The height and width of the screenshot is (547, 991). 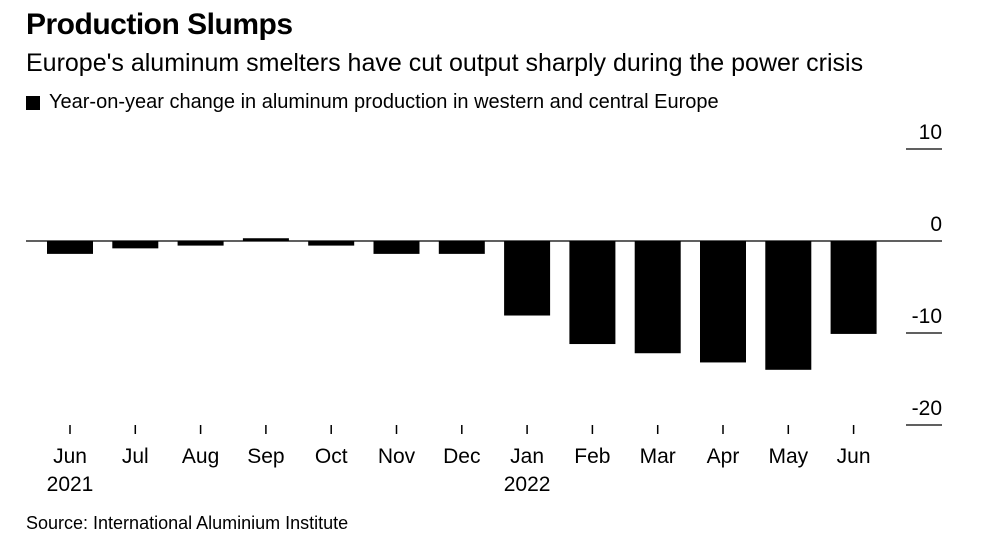 I want to click on x-tick-label: Mar, so click(x=658, y=456).